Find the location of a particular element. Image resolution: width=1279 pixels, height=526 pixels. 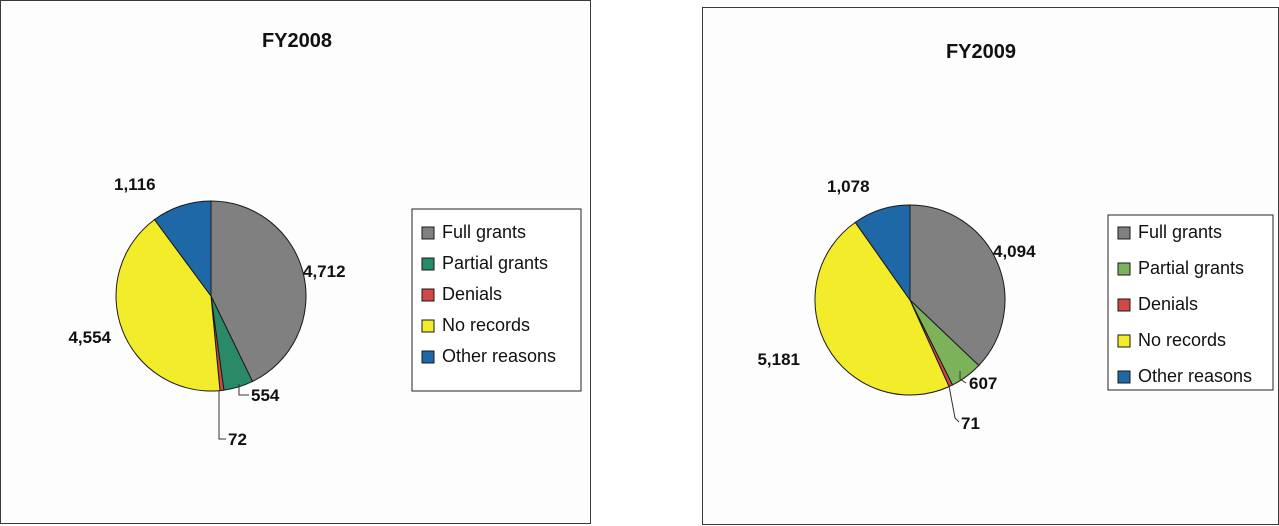

data-label: 5,181 is located at coordinates (778, 359).